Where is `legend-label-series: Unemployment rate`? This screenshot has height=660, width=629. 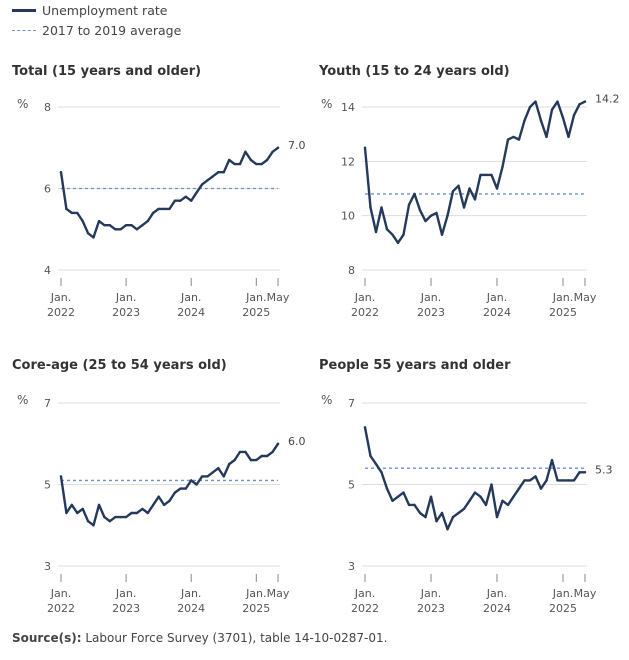 legend-label-series: Unemployment rate is located at coordinates (105, 10).